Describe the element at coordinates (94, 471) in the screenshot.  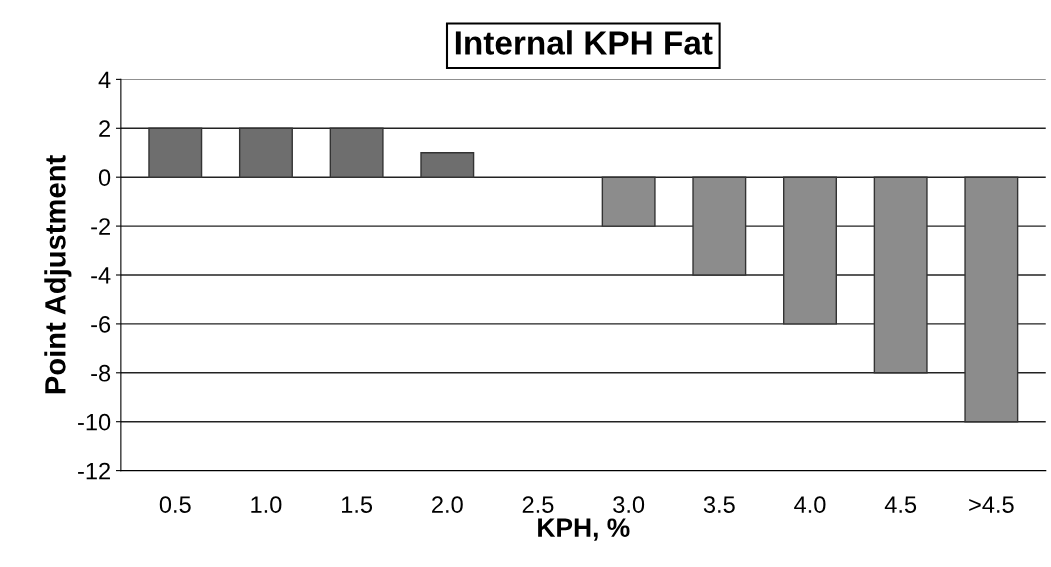
I see `y-tick-label: -12` at that location.